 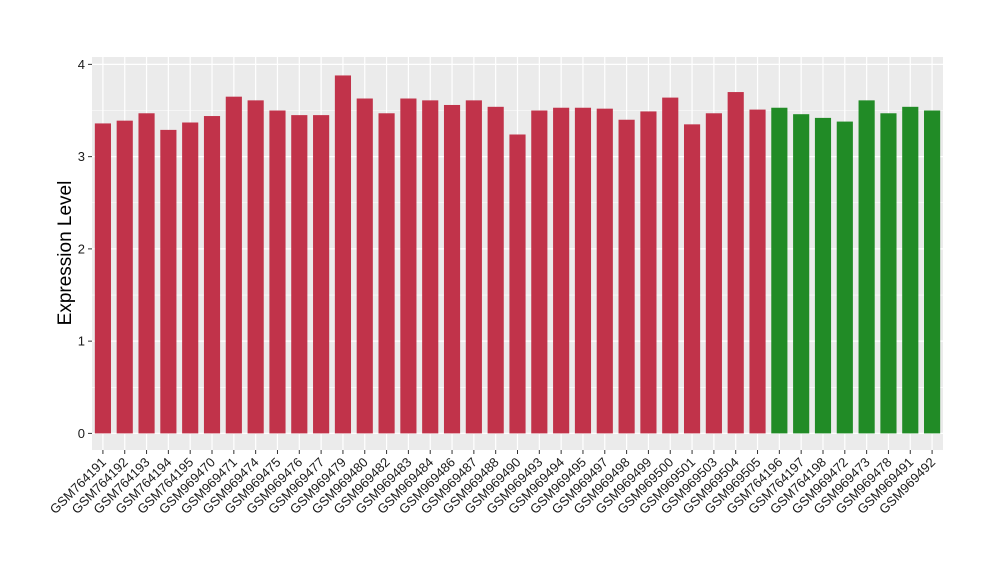 What do you see at coordinates (81, 64) in the screenshot?
I see `y-tick-label: 4` at bounding box center [81, 64].